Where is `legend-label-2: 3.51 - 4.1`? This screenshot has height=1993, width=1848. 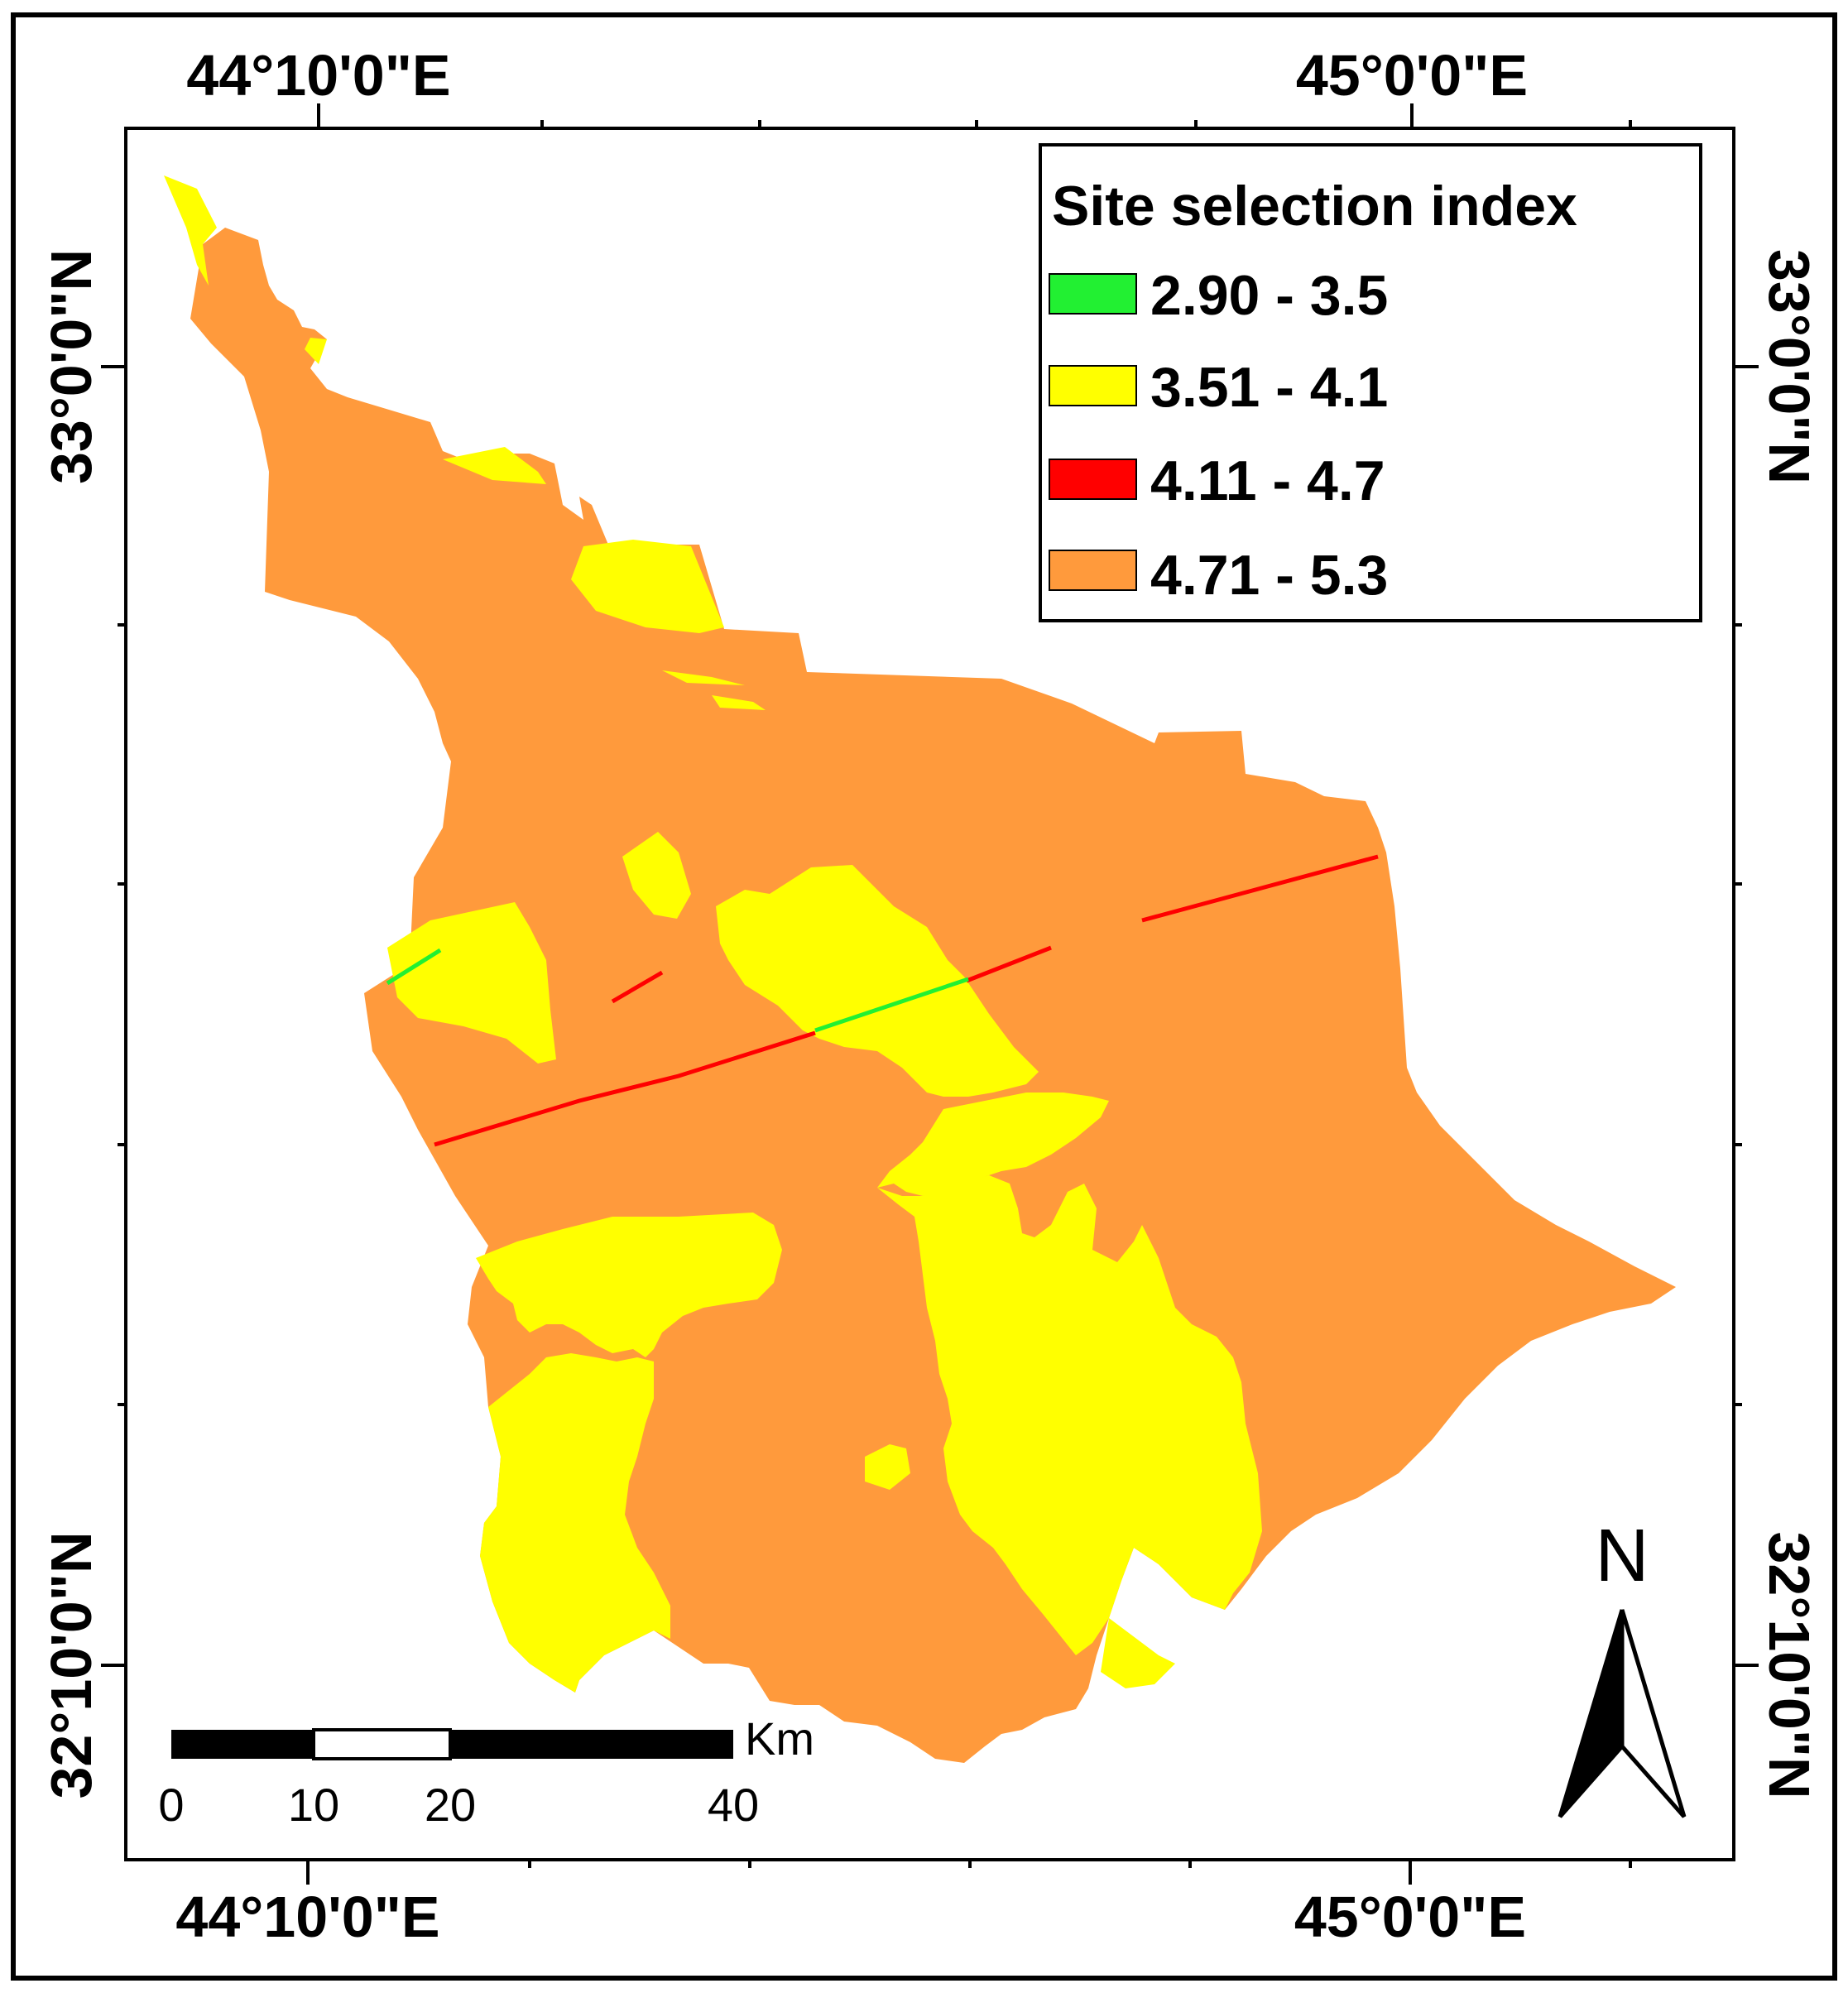 legend-label-2: 3.51 - 4.1 is located at coordinates (1269, 387).